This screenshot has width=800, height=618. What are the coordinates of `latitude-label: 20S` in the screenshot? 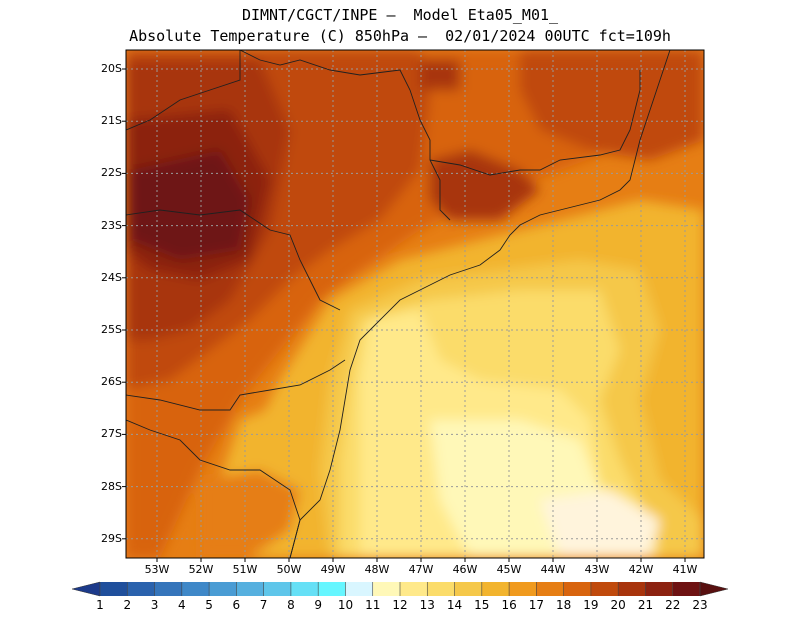 It's located at (111, 68).